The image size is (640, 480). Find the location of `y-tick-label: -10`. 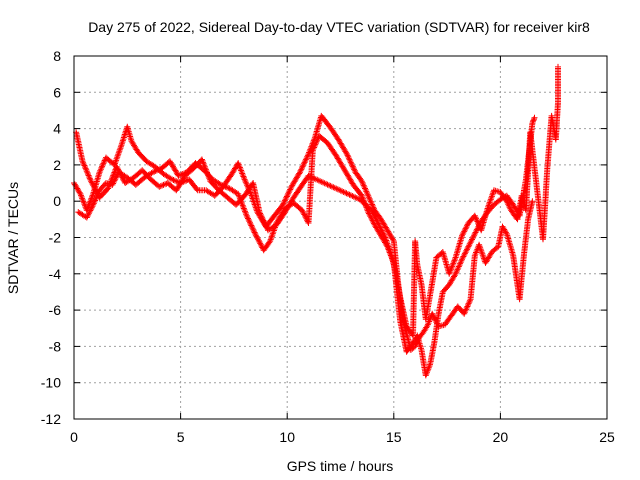

y-tick-label: -10 is located at coordinates (51, 383).